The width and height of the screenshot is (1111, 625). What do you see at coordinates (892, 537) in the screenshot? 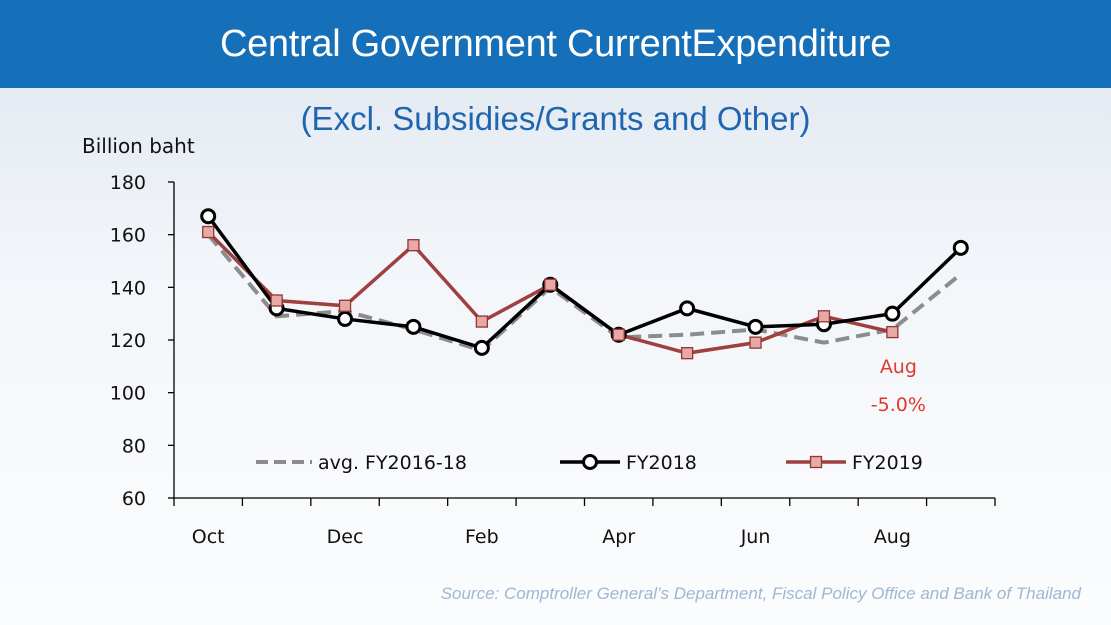
I see `x-tick-label: Aug` at bounding box center [892, 537].